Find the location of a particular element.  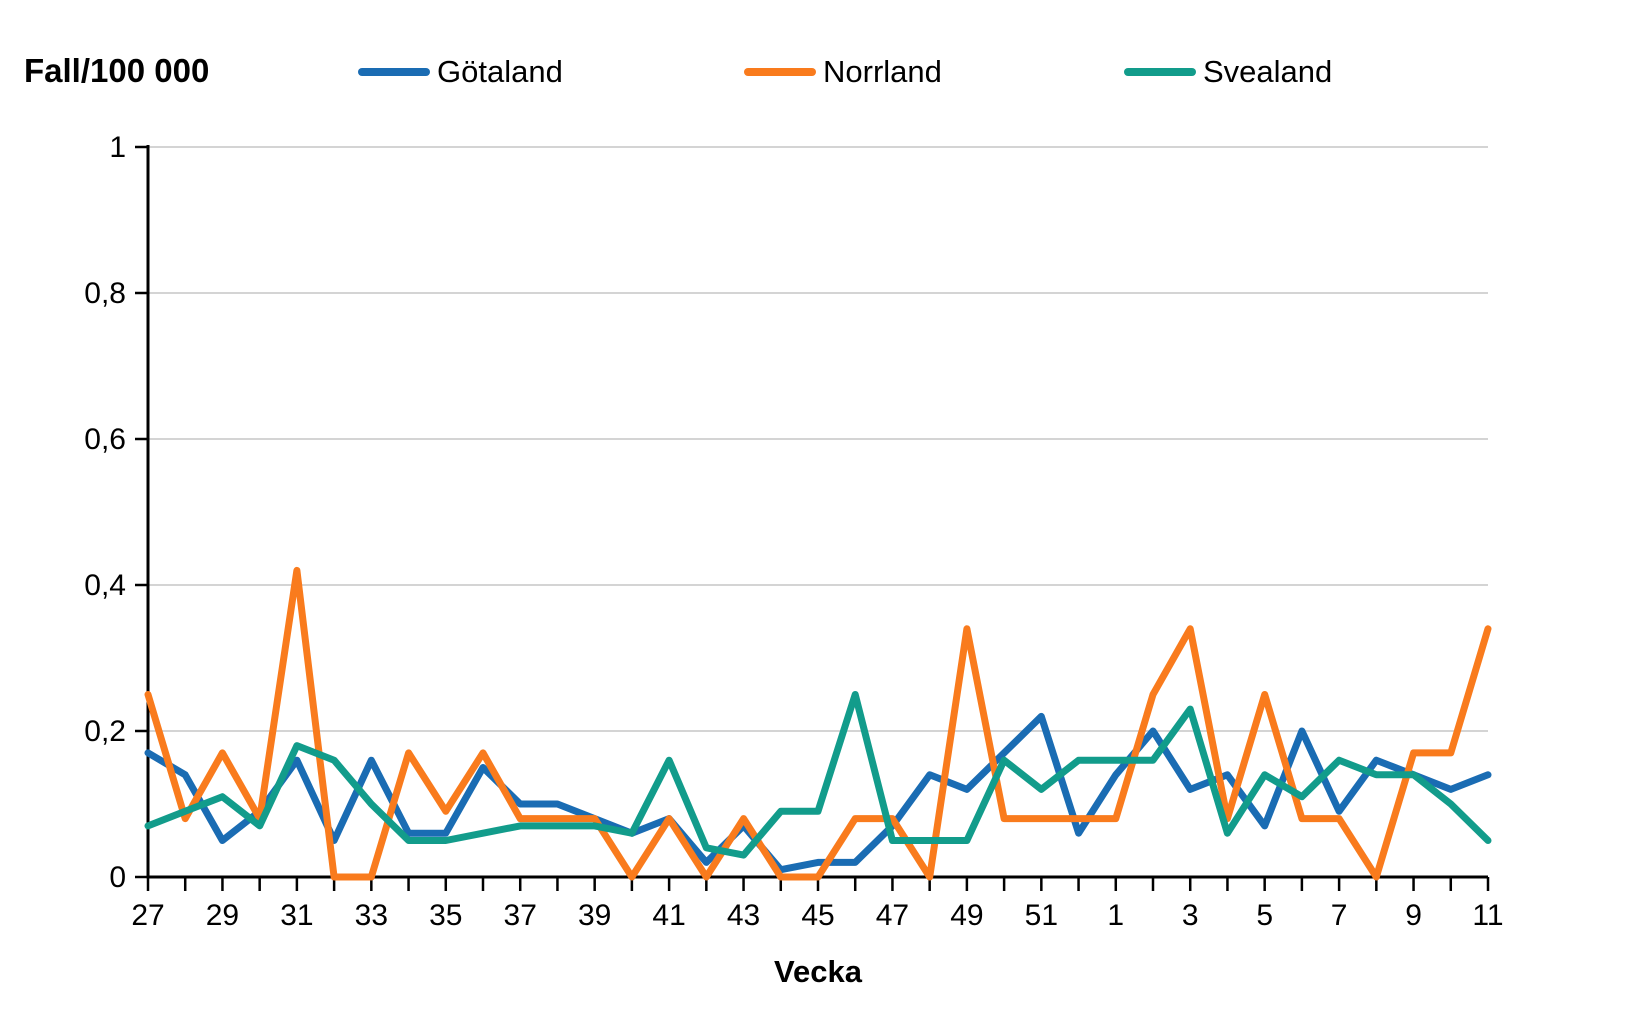

x-tick-label: 27 is located at coordinates (147, 915).